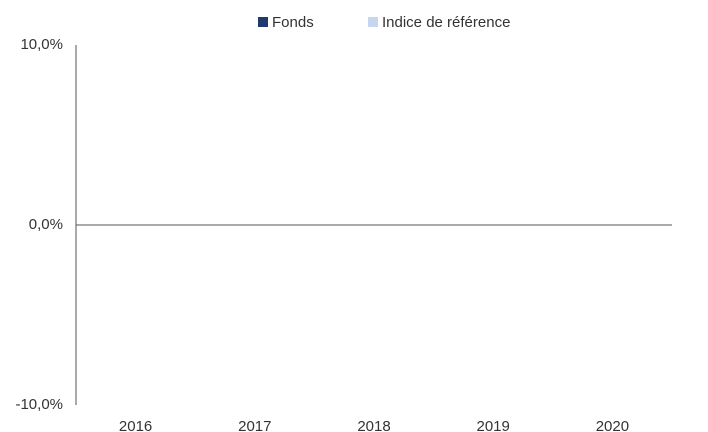  I want to click on y-tick-label: 0,0%, so click(46, 224).